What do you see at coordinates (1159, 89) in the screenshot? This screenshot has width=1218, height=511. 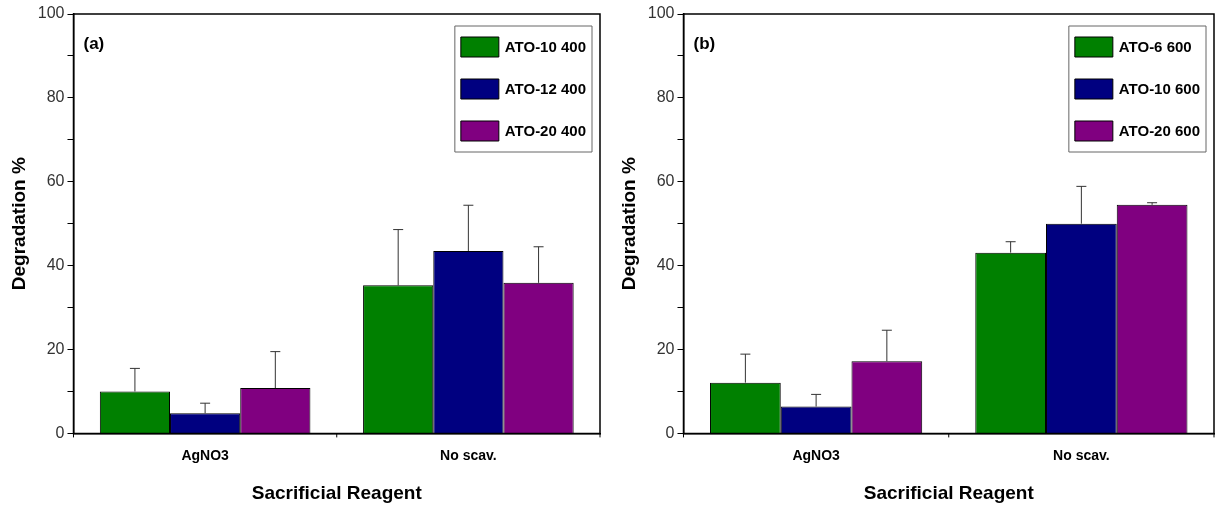 I see `legend-label: ATO-10 600` at bounding box center [1159, 89].